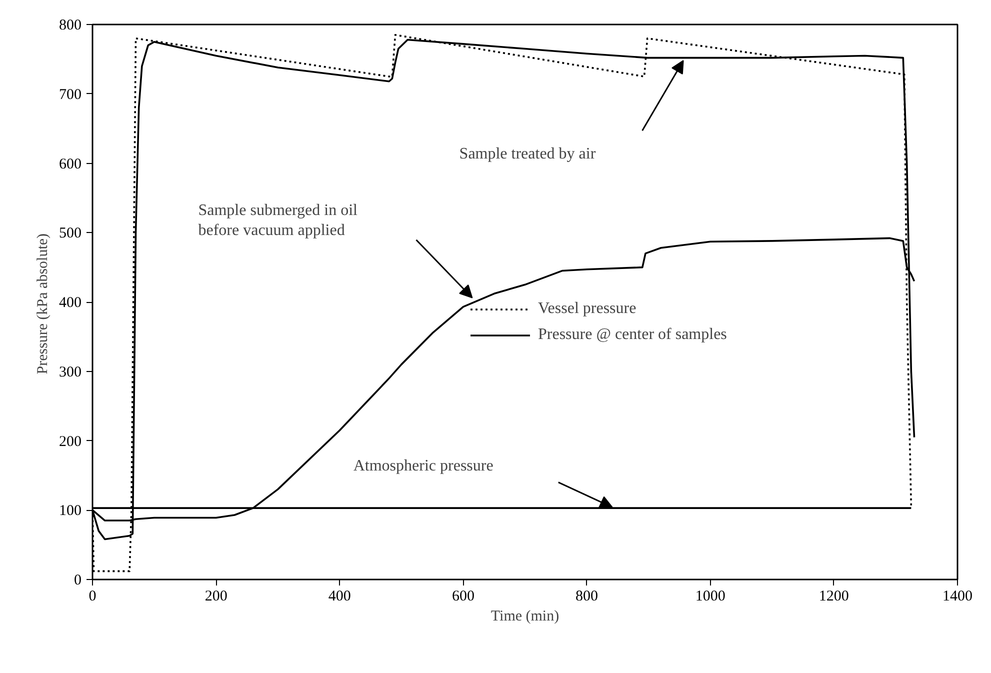 The height and width of the screenshot is (673, 991). Describe the element at coordinates (710, 596) in the screenshot. I see `x-tick-label: 1000` at that location.